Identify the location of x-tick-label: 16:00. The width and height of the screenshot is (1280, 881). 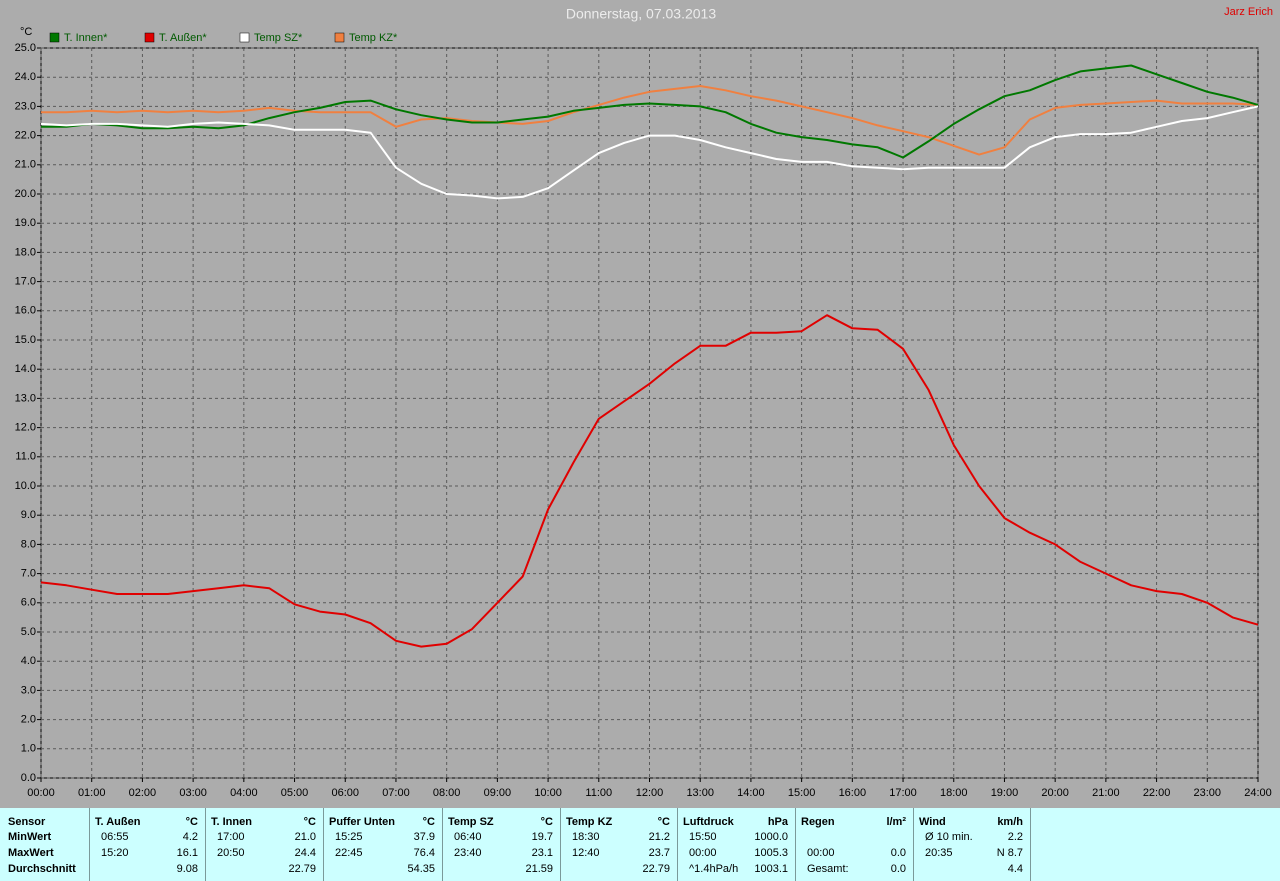
(853, 793).